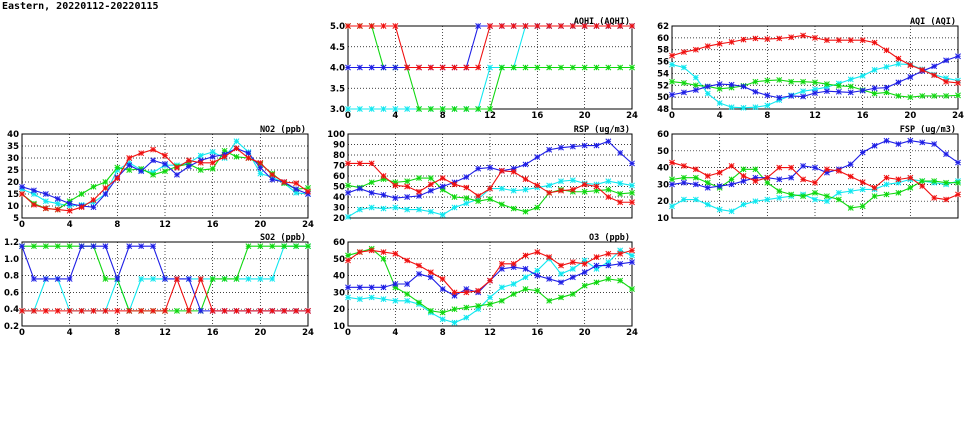 The height and width of the screenshot is (447, 975). I want to click on chart-title: SO2 (ppb), so click(283, 238).